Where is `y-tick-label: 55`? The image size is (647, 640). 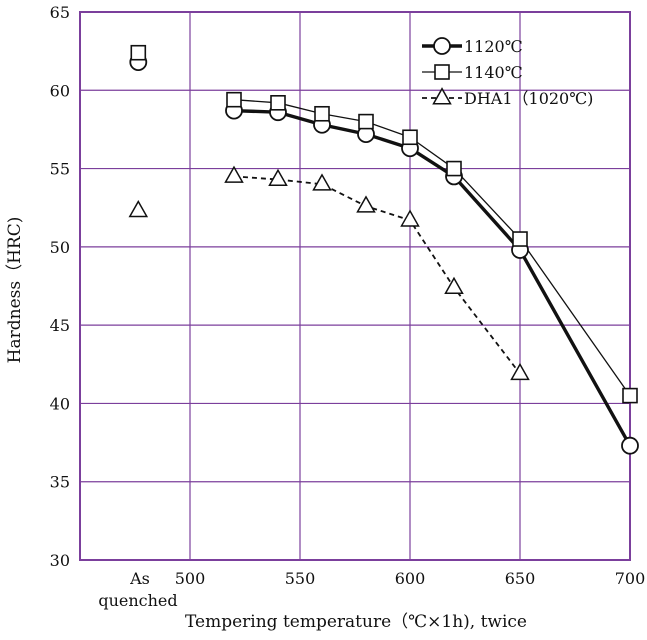 y-tick-label: 55 is located at coordinates (60, 169).